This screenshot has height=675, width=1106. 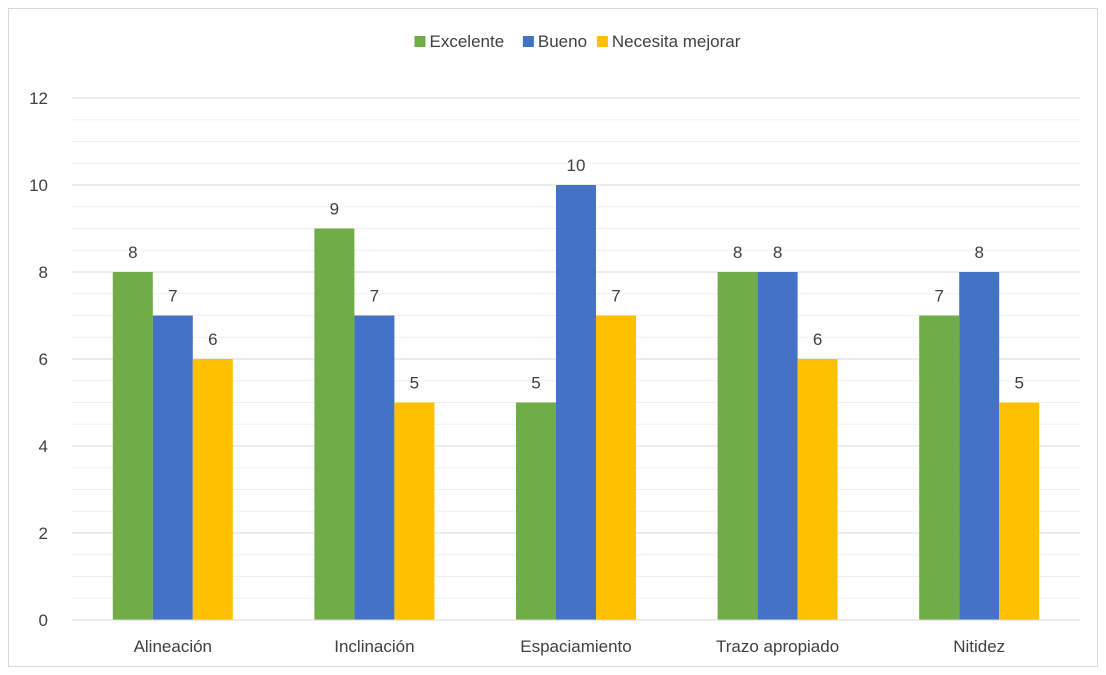 What do you see at coordinates (562, 41) in the screenshot?
I see `legend-label: Bueno` at bounding box center [562, 41].